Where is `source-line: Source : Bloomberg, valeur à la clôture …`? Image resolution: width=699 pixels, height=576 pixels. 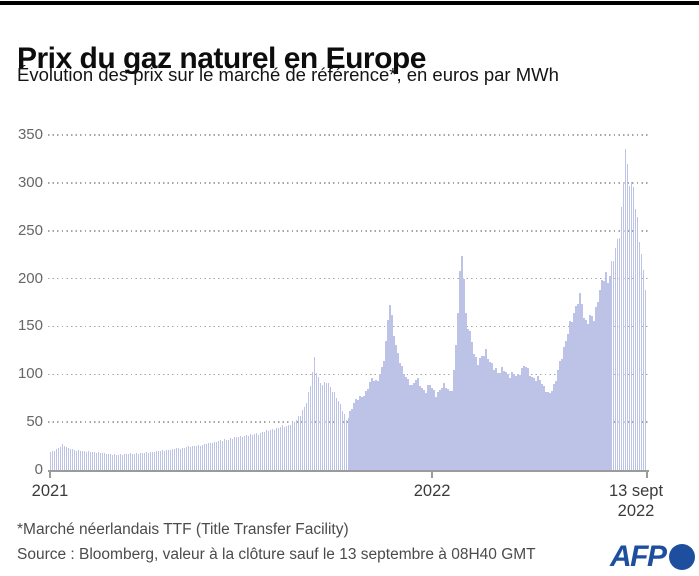
source-line: Source : Bloomberg, valeur à la clôture … is located at coordinates (276, 554).